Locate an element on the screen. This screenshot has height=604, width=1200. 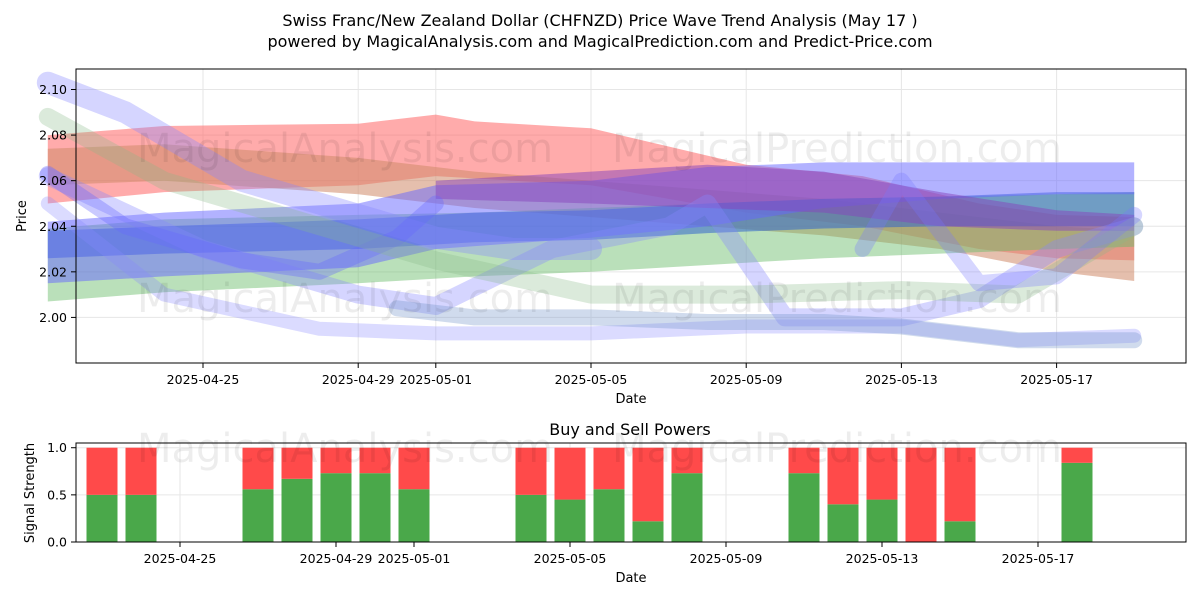
signal-x-tick-label: 2025-04-29 is located at coordinates (336, 558).